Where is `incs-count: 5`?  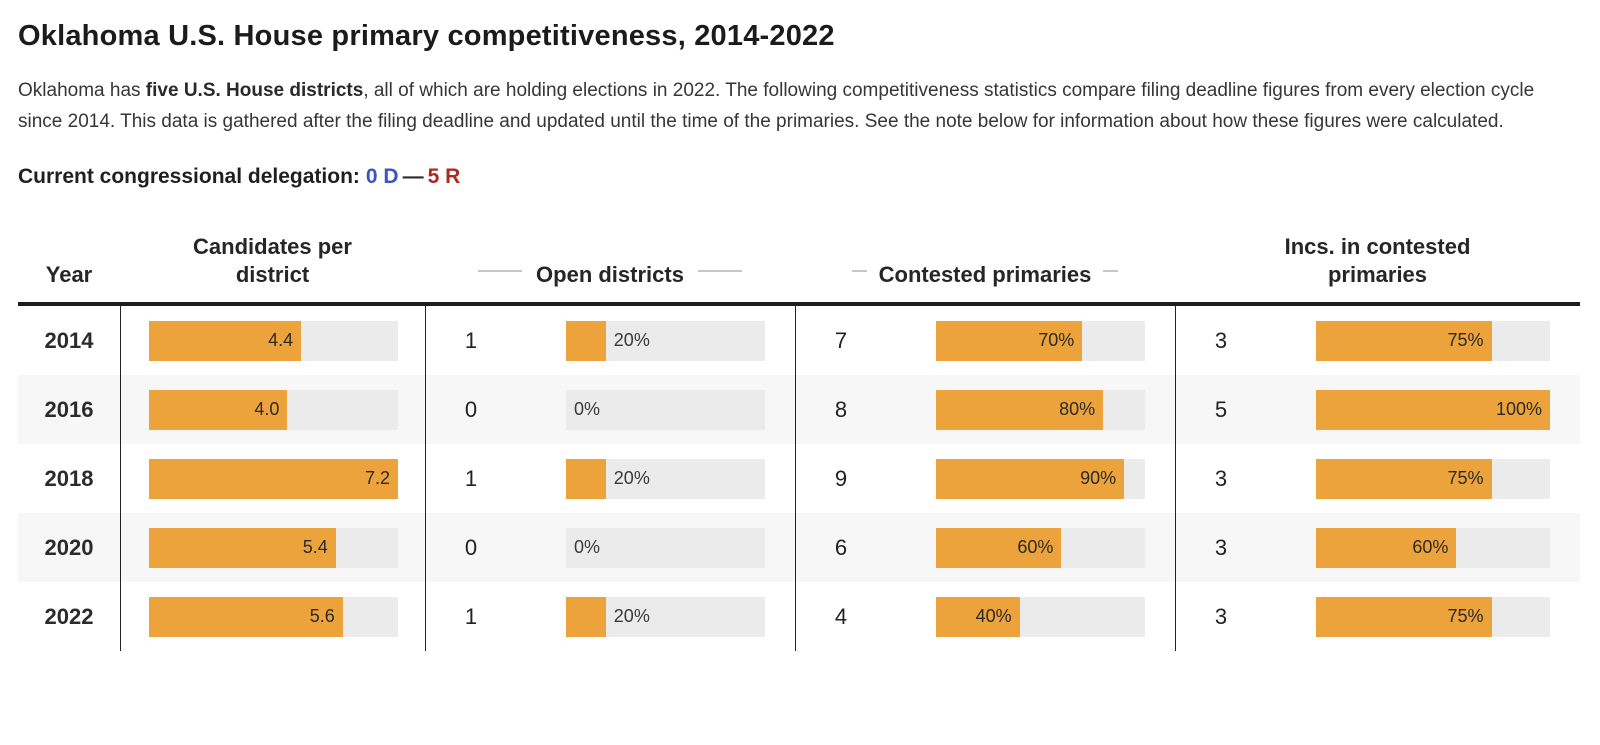
incs-count: 5 is located at coordinates (1221, 409).